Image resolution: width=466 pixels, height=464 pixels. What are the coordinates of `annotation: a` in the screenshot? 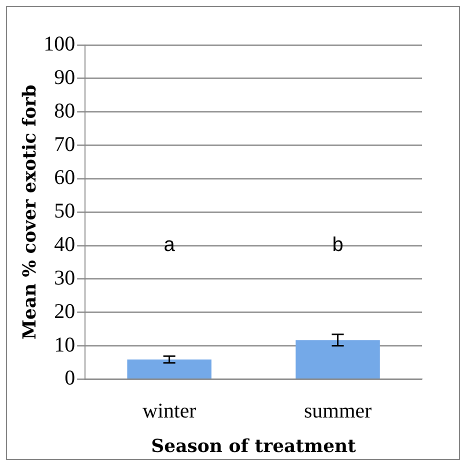 It's located at (170, 245).